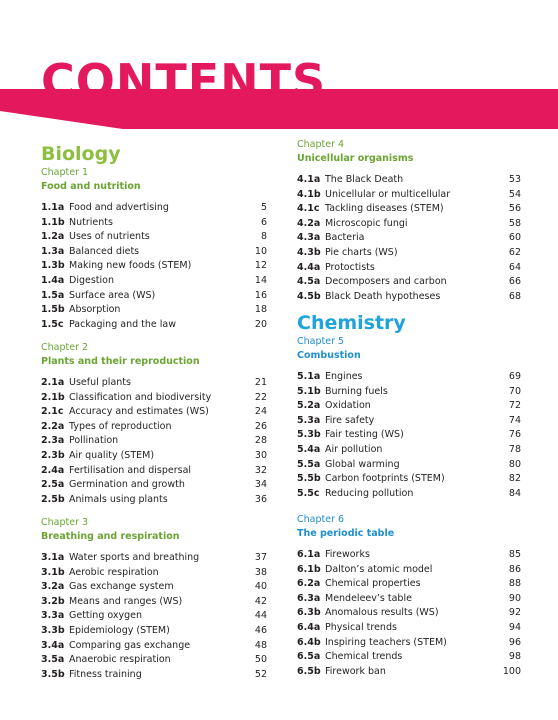 The height and width of the screenshot is (720, 558). I want to click on entry-page-number: 6, so click(263, 222).